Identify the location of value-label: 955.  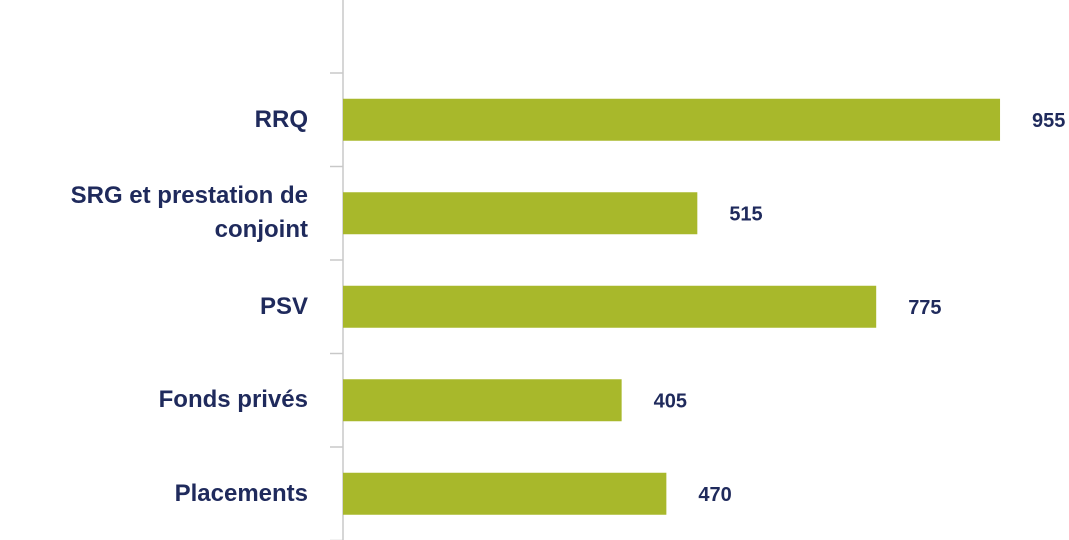
(1048, 121).